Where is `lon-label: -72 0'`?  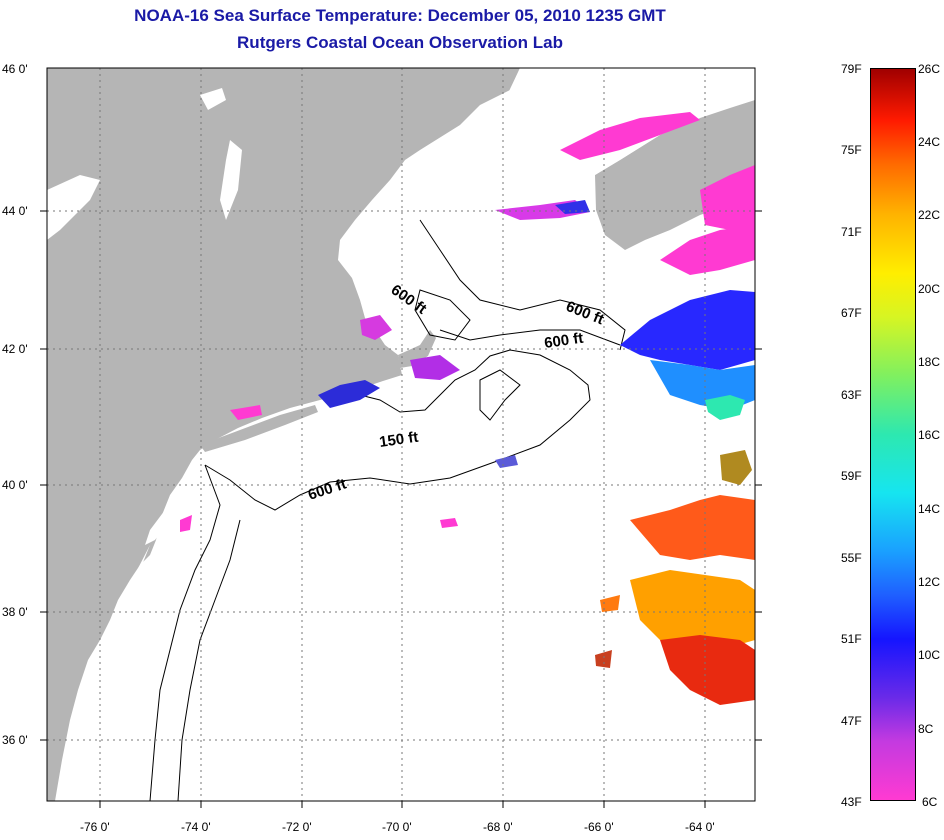 lon-label: -72 0' is located at coordinates (297, 827).